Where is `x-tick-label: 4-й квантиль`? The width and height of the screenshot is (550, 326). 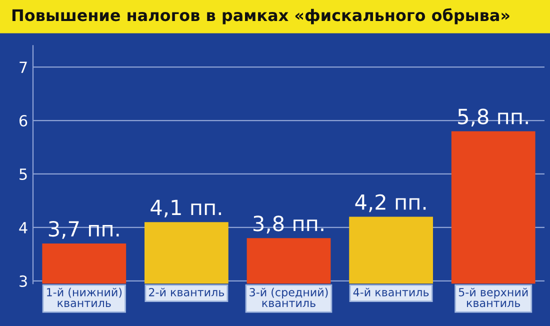 x-tick-label: 4-й квантиль is located at coordinates (391, 292).